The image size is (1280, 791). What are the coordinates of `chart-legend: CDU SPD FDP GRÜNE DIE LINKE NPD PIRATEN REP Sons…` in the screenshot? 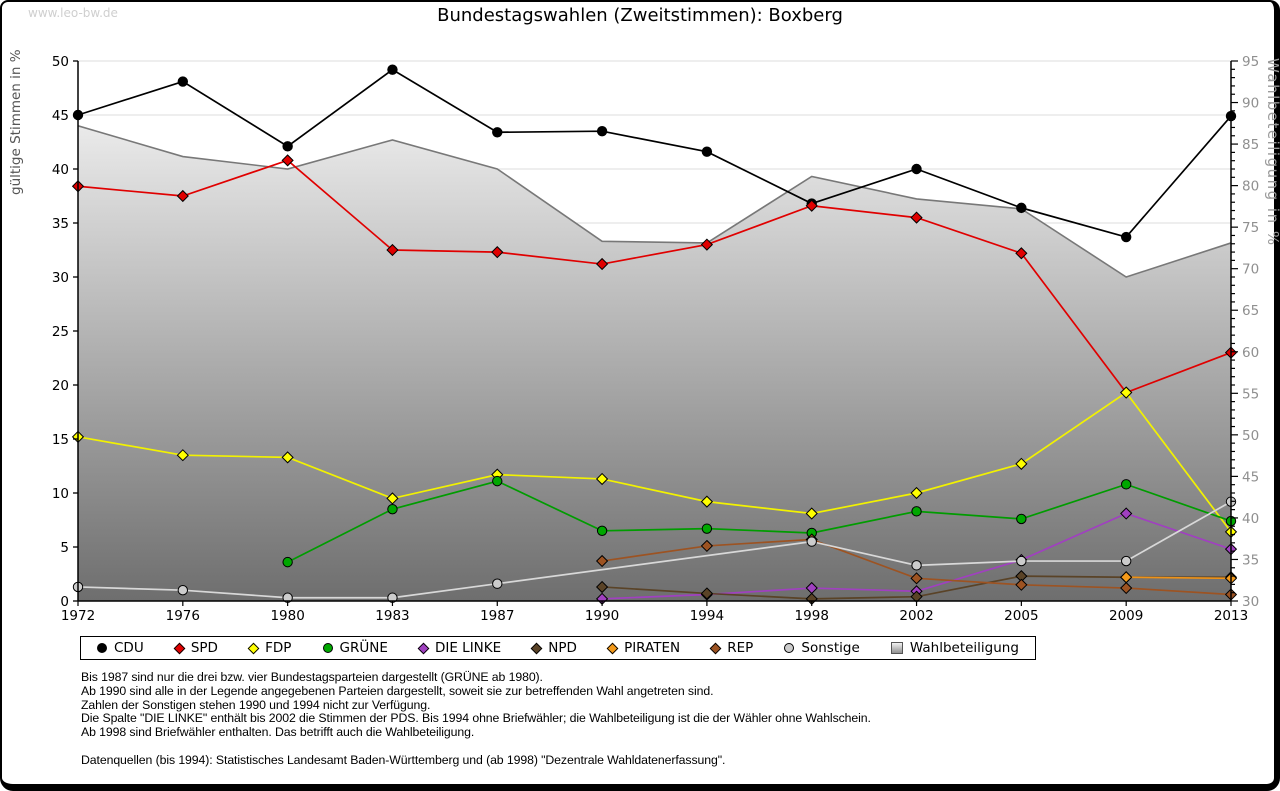 It's located at (558, 648).